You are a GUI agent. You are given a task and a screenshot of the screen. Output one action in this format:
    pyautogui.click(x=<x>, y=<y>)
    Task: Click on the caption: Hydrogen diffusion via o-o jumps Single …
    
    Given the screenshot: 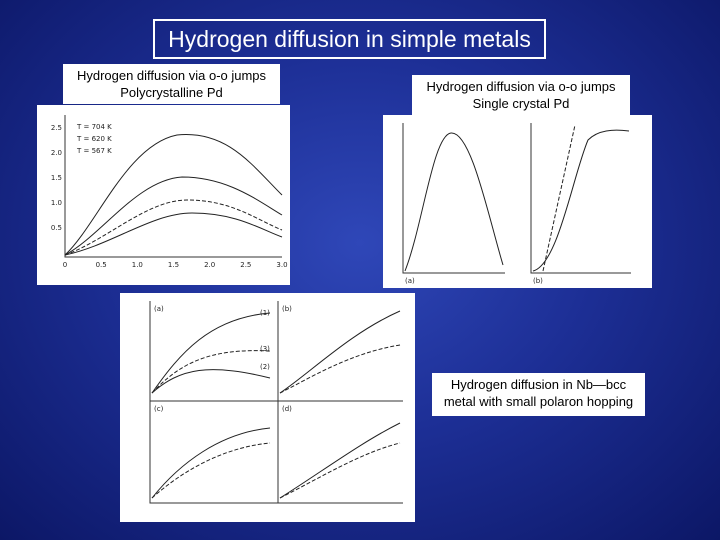 What is the action you would take?
    pyautogui.click(x=521, y=95)
    